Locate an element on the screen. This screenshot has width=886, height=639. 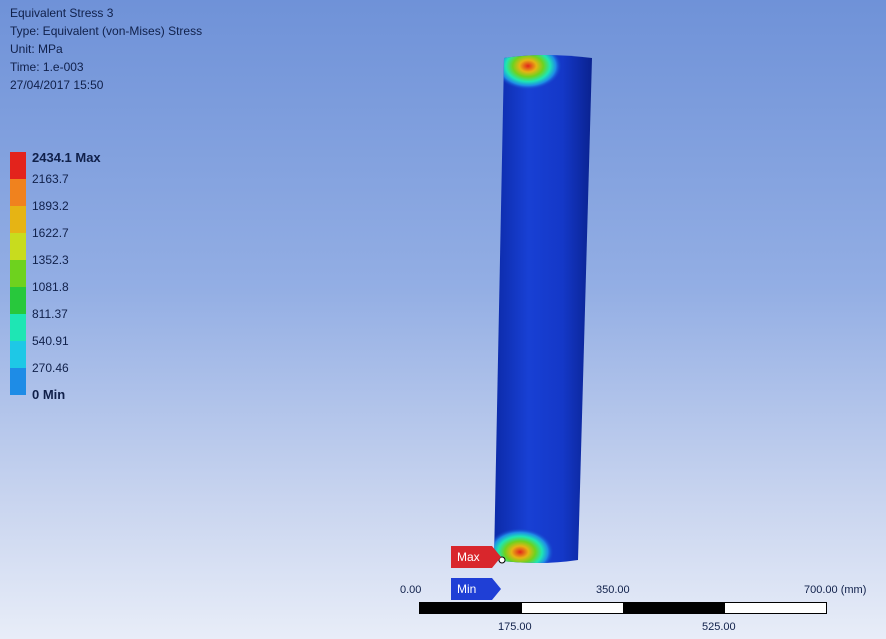
legend-label: 1352.3 is located at coordinates (50, 260).